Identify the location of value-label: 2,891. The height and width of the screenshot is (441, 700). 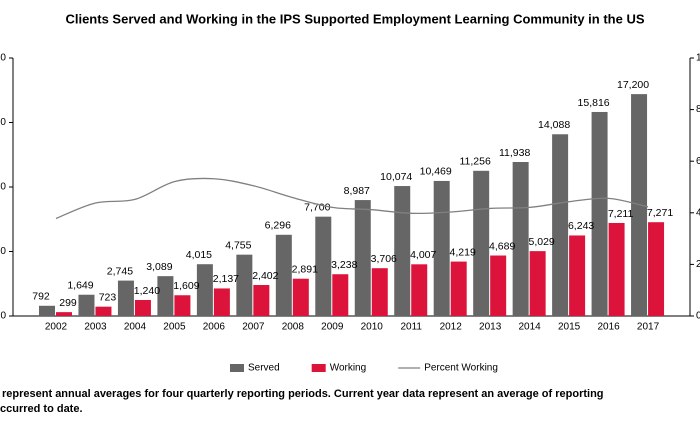
(305, 269).